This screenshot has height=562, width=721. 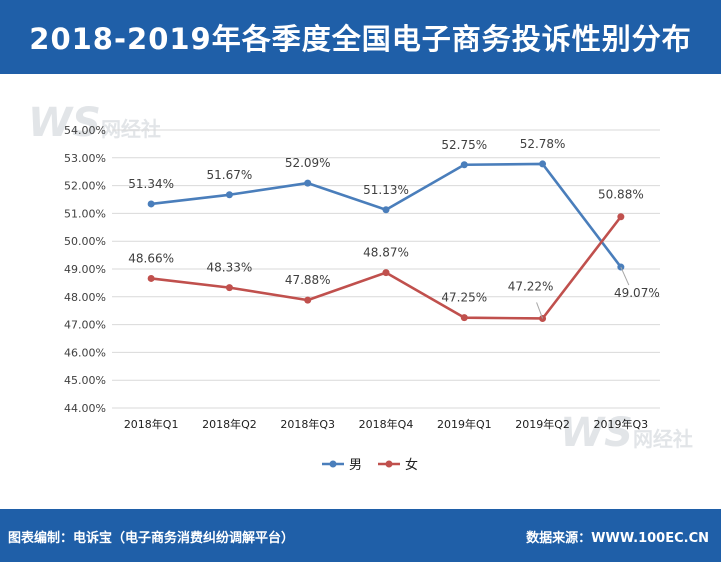 What do you see at coordinates (230, 268) in the screenshot?
I see `data-label: 48.33%` at bounding box center [230, 268].